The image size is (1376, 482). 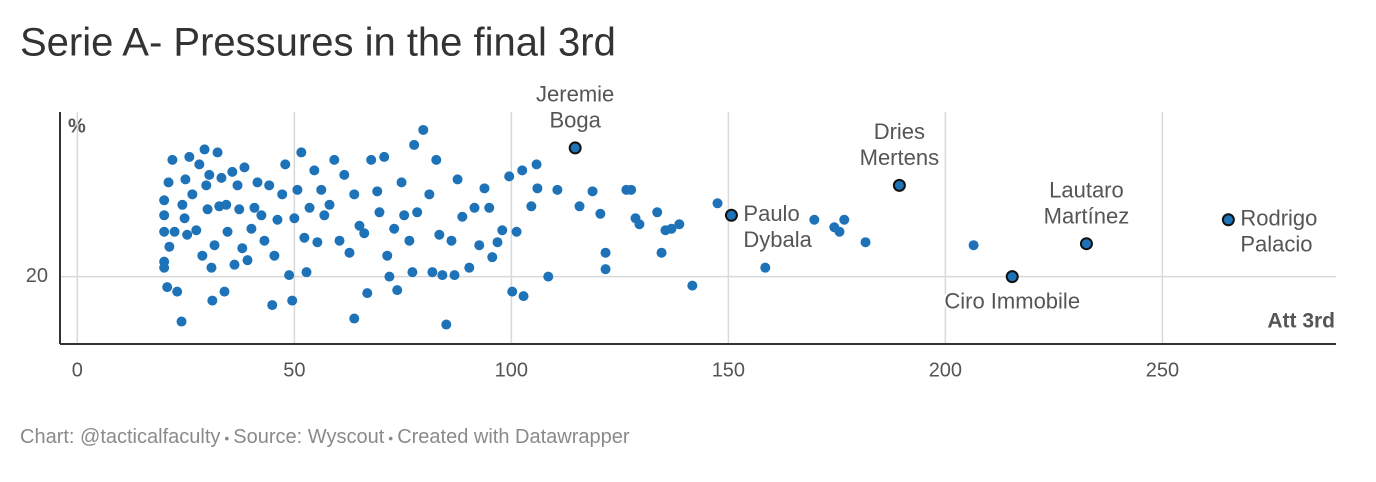 What do you see at coordinates (945, 370) in the screenshot?
I see `x-tick-label: 200` at bounding box center [945, 370].